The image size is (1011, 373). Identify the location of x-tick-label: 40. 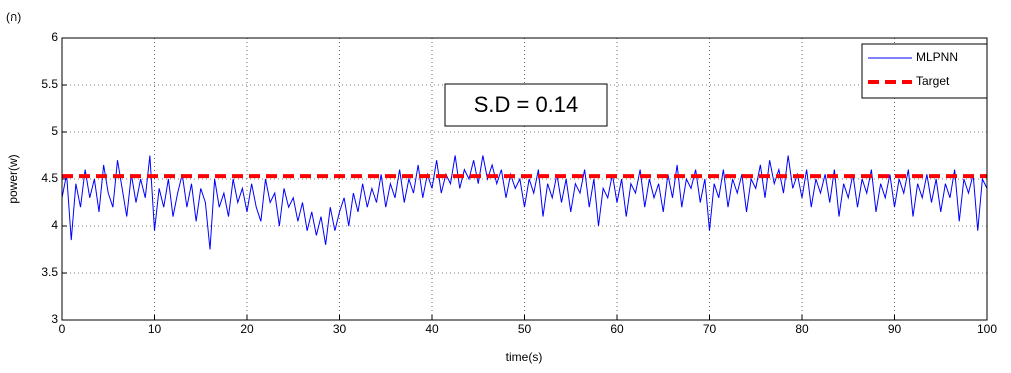
(432, 329).